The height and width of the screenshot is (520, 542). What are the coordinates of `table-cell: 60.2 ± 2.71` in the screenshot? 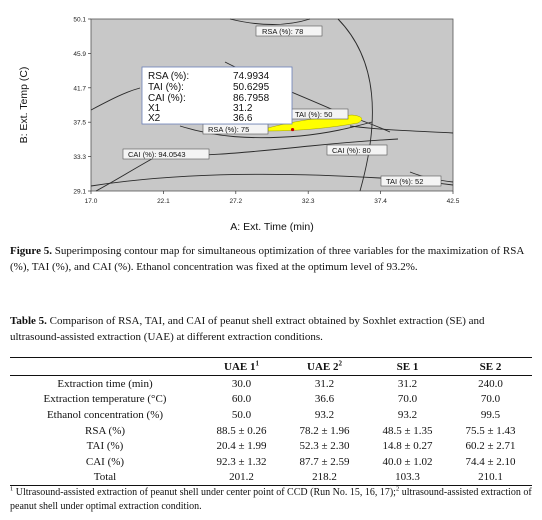 It's located at (490, 446).